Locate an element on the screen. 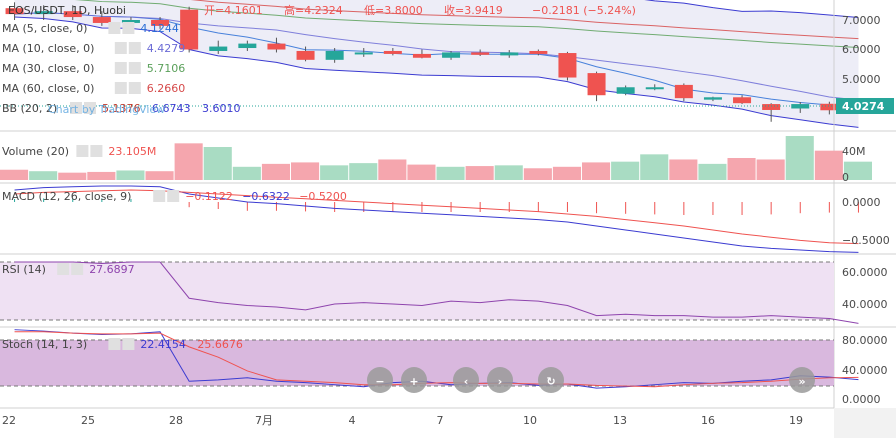 Image resolution: width=896 pixels, height=438 pixels. date-tick-label: 19 is located at coordinates (796, 420).